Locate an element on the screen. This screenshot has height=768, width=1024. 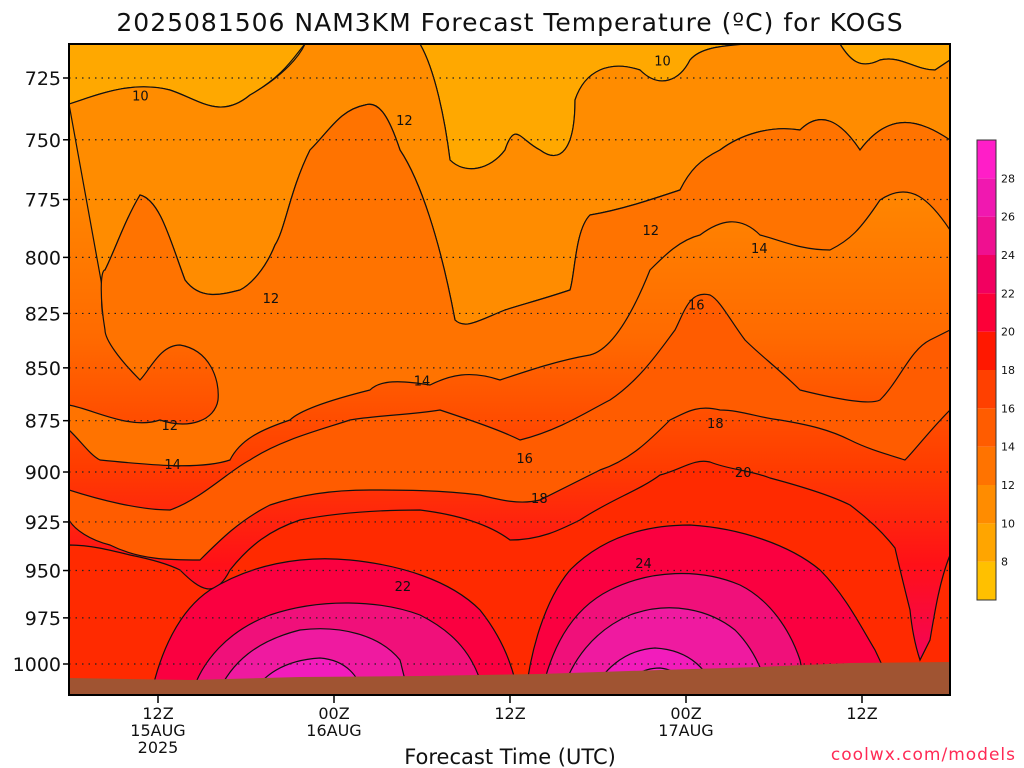
colorbar-frame is located at coordinates (986, 370).